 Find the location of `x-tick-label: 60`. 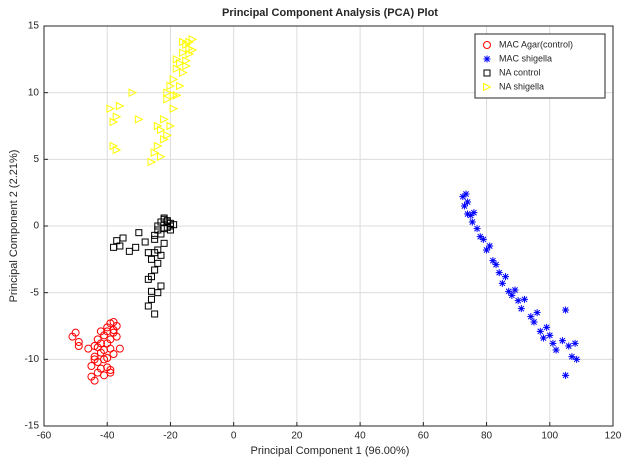

x-tick-label: 60 is located at coordinates (424, 436).